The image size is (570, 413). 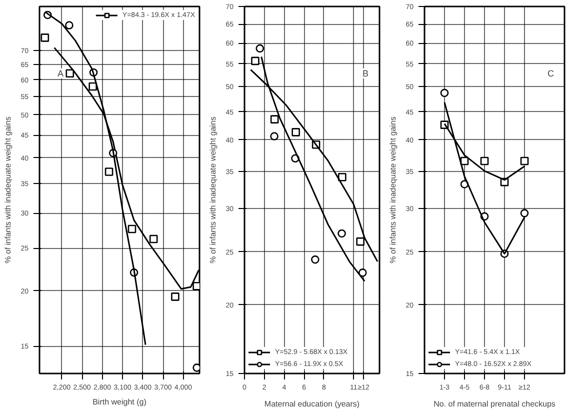 What do you see at coordinates (61, 73) in the screenshot?
I see `annotation: A` at bounding box center [61, 73].